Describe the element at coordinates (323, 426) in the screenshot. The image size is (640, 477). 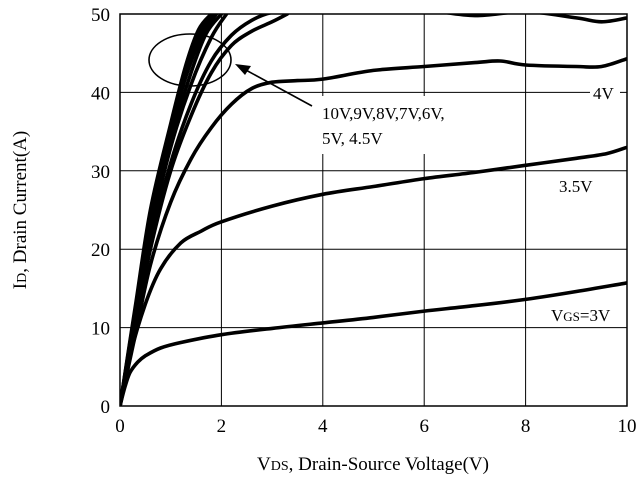
I see `x-tick-label: 4` at that location.